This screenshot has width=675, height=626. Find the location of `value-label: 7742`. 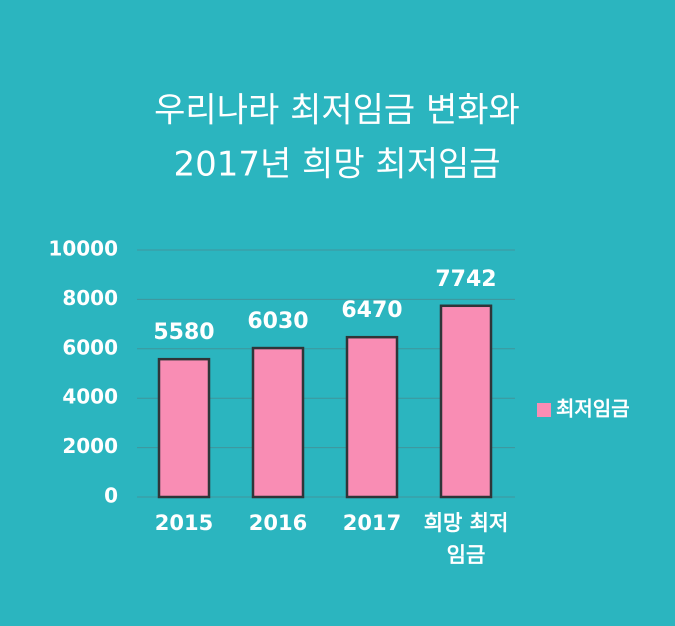

value-label: 7742 is located at coordinates (465, 279).